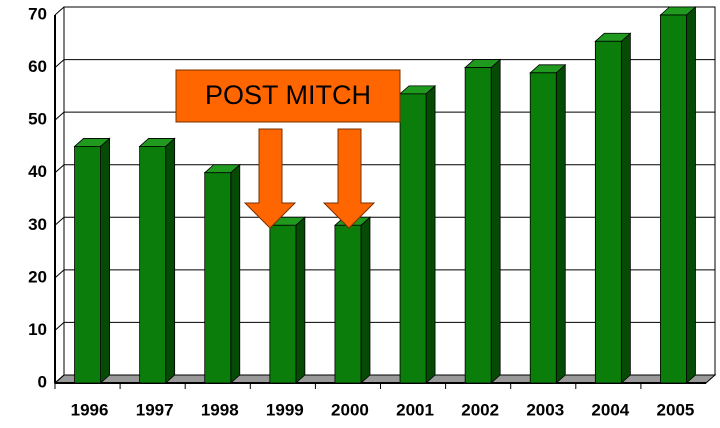 Image resolution: width=720 pixels, height=428 pixels. Describe the element at coordinates (285, 409) in the screenshot. I see `x-tick-label: 1999` at that location.